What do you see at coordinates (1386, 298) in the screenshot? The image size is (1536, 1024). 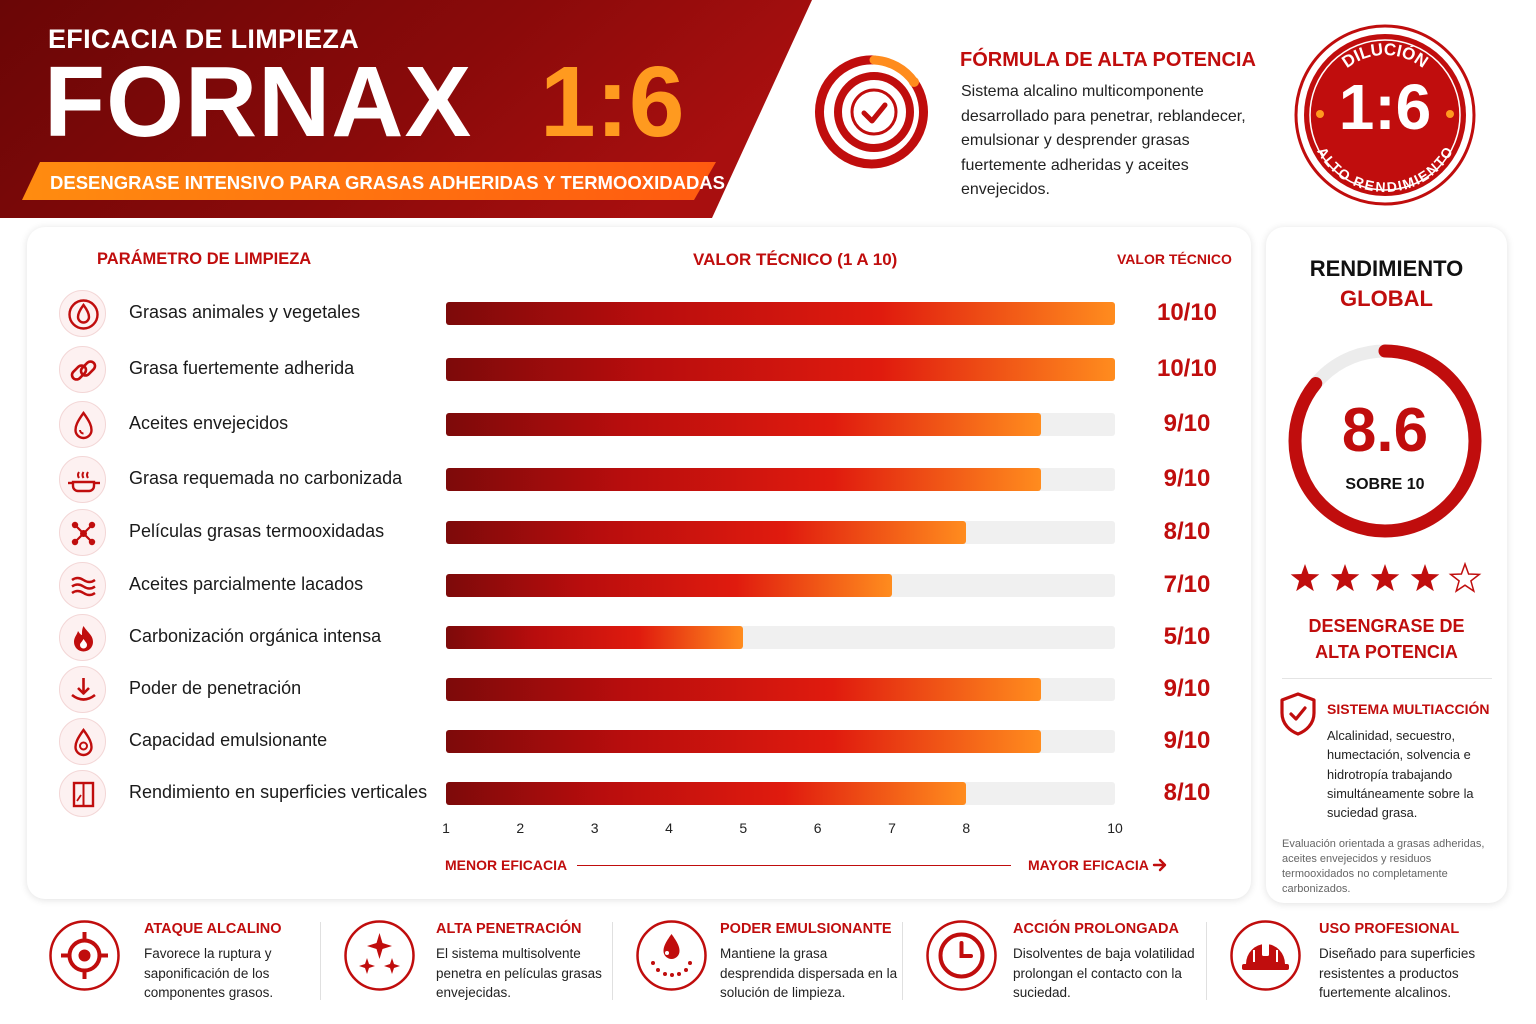 I see `summary-title-line2: GLOBAL` at bounding box center [1386, 298].